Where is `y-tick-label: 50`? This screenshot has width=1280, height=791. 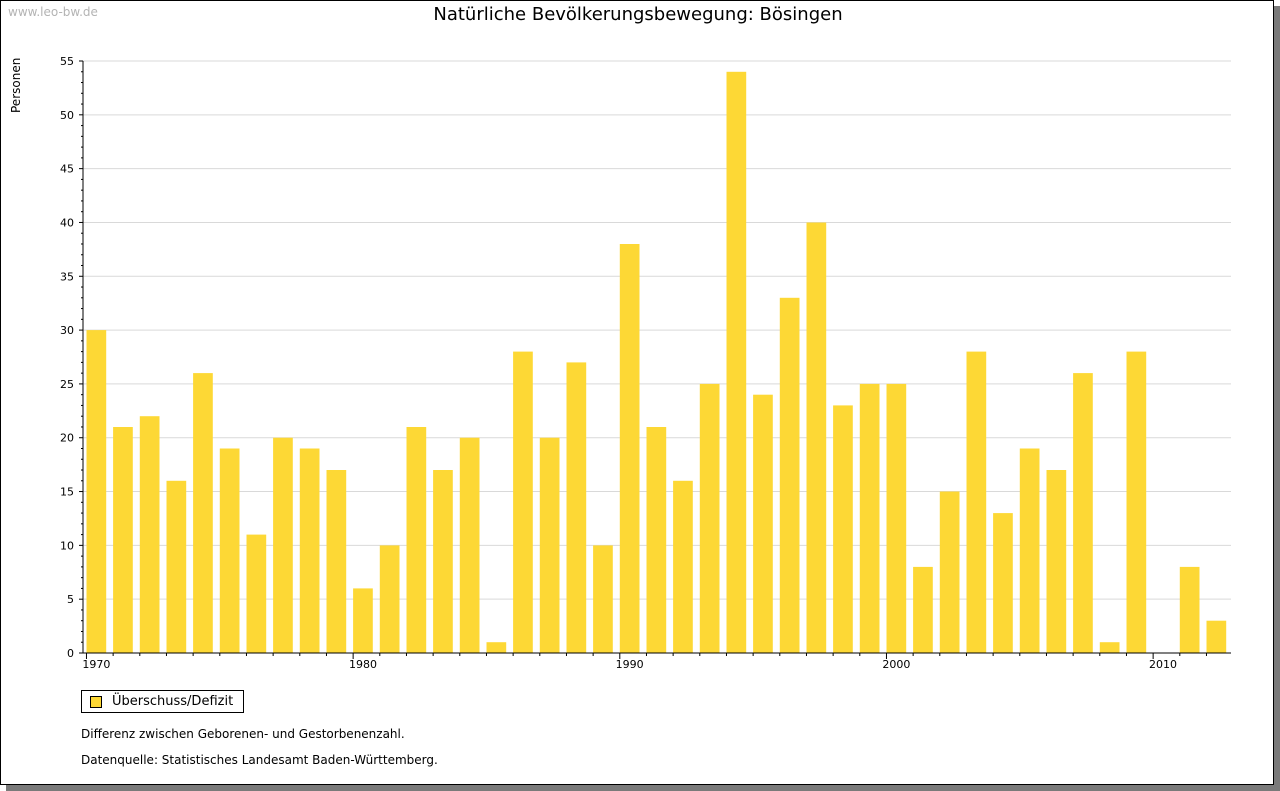
y-tick-label: 50 is located at coordinates (67, 115).